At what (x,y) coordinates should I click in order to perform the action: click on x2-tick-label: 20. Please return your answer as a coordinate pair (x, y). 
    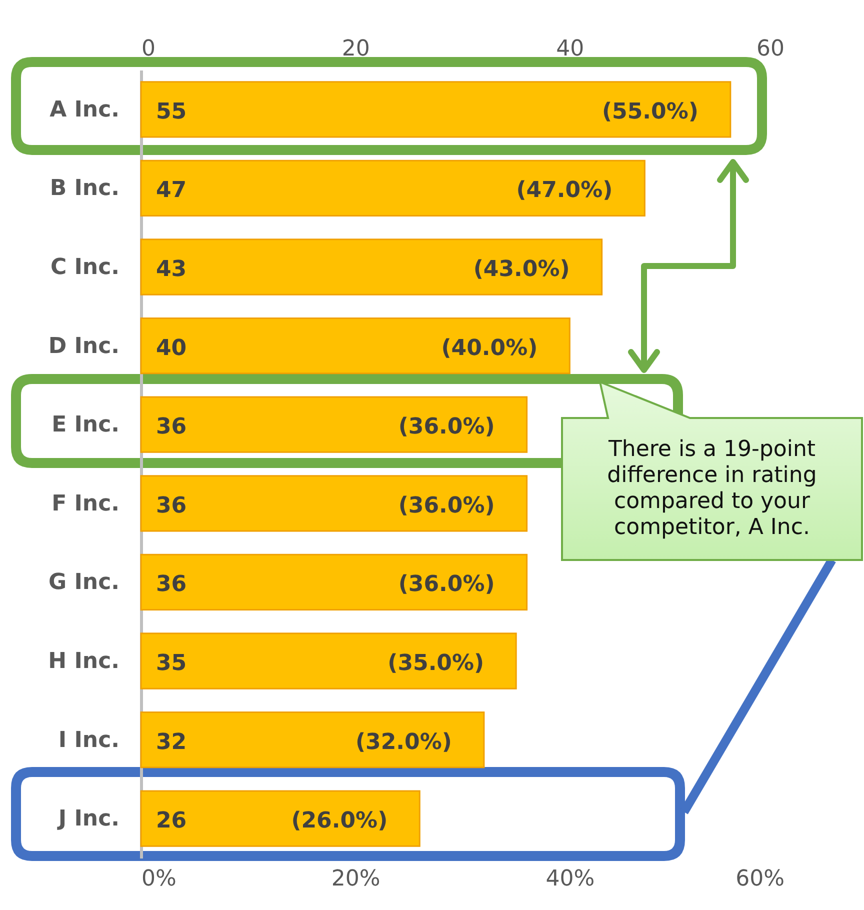
    Looking at the image, I should click on (356, 49).